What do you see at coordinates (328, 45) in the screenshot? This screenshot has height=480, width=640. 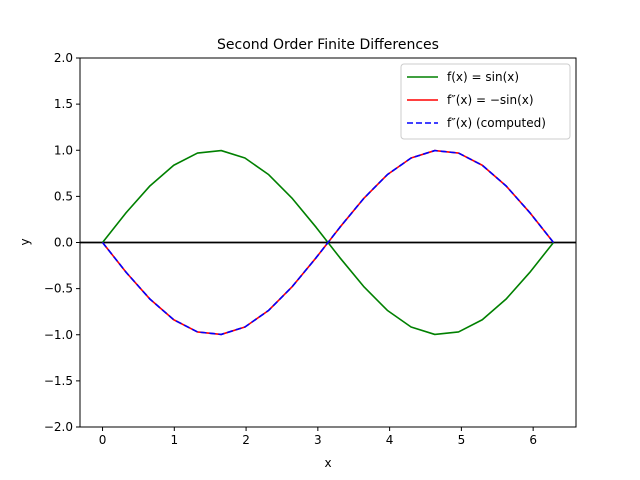 I see `chart-title: Second Order Finite Differences` at bounding box center [328, 45].